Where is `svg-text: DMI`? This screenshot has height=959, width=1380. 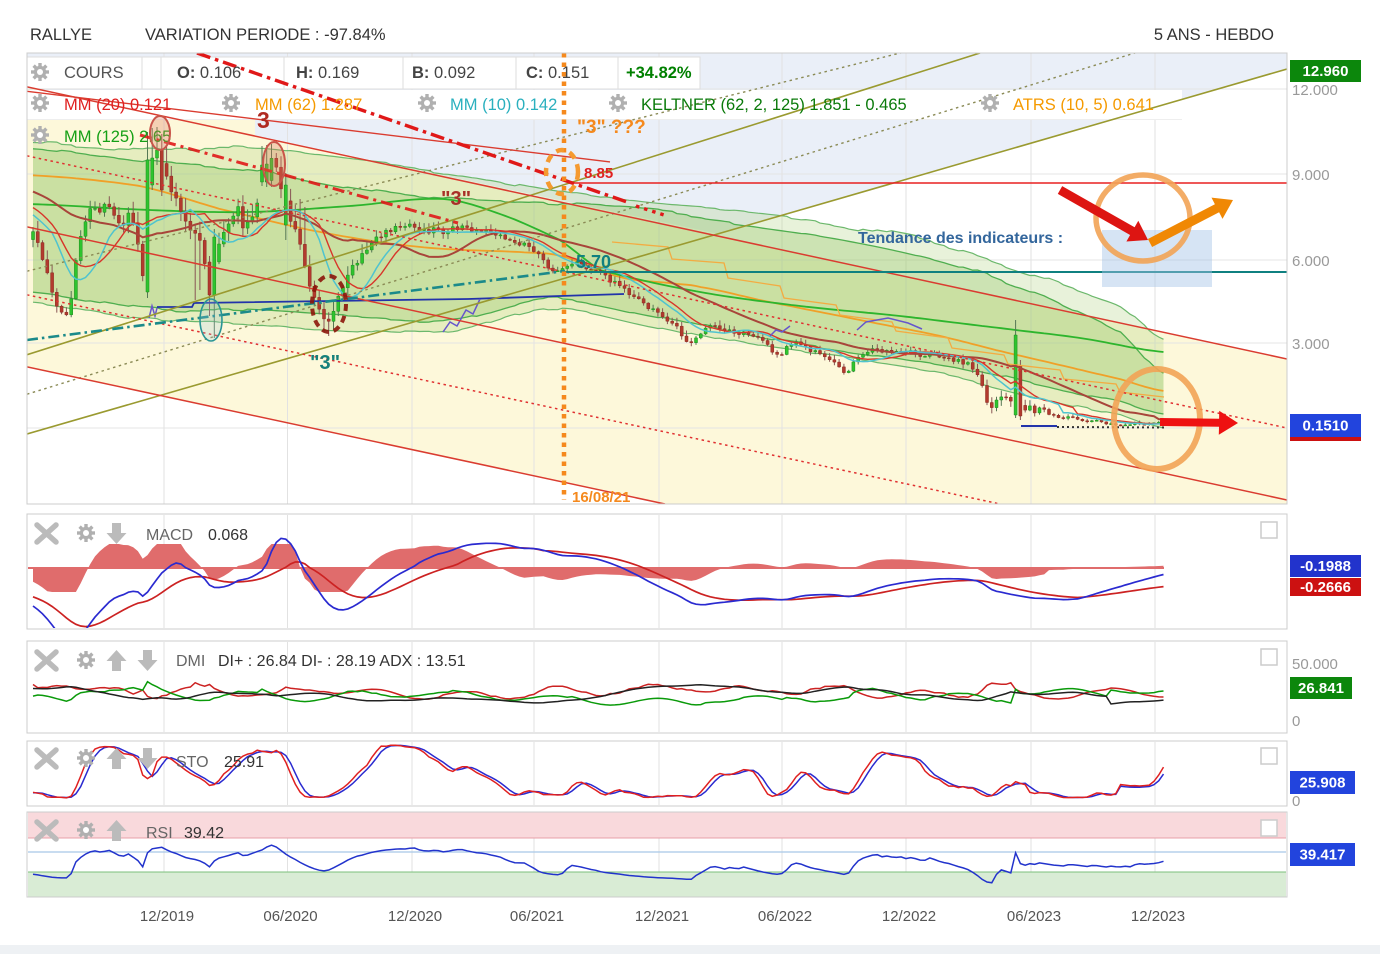 svg-text: DMI is located at coordinates (190, 661).